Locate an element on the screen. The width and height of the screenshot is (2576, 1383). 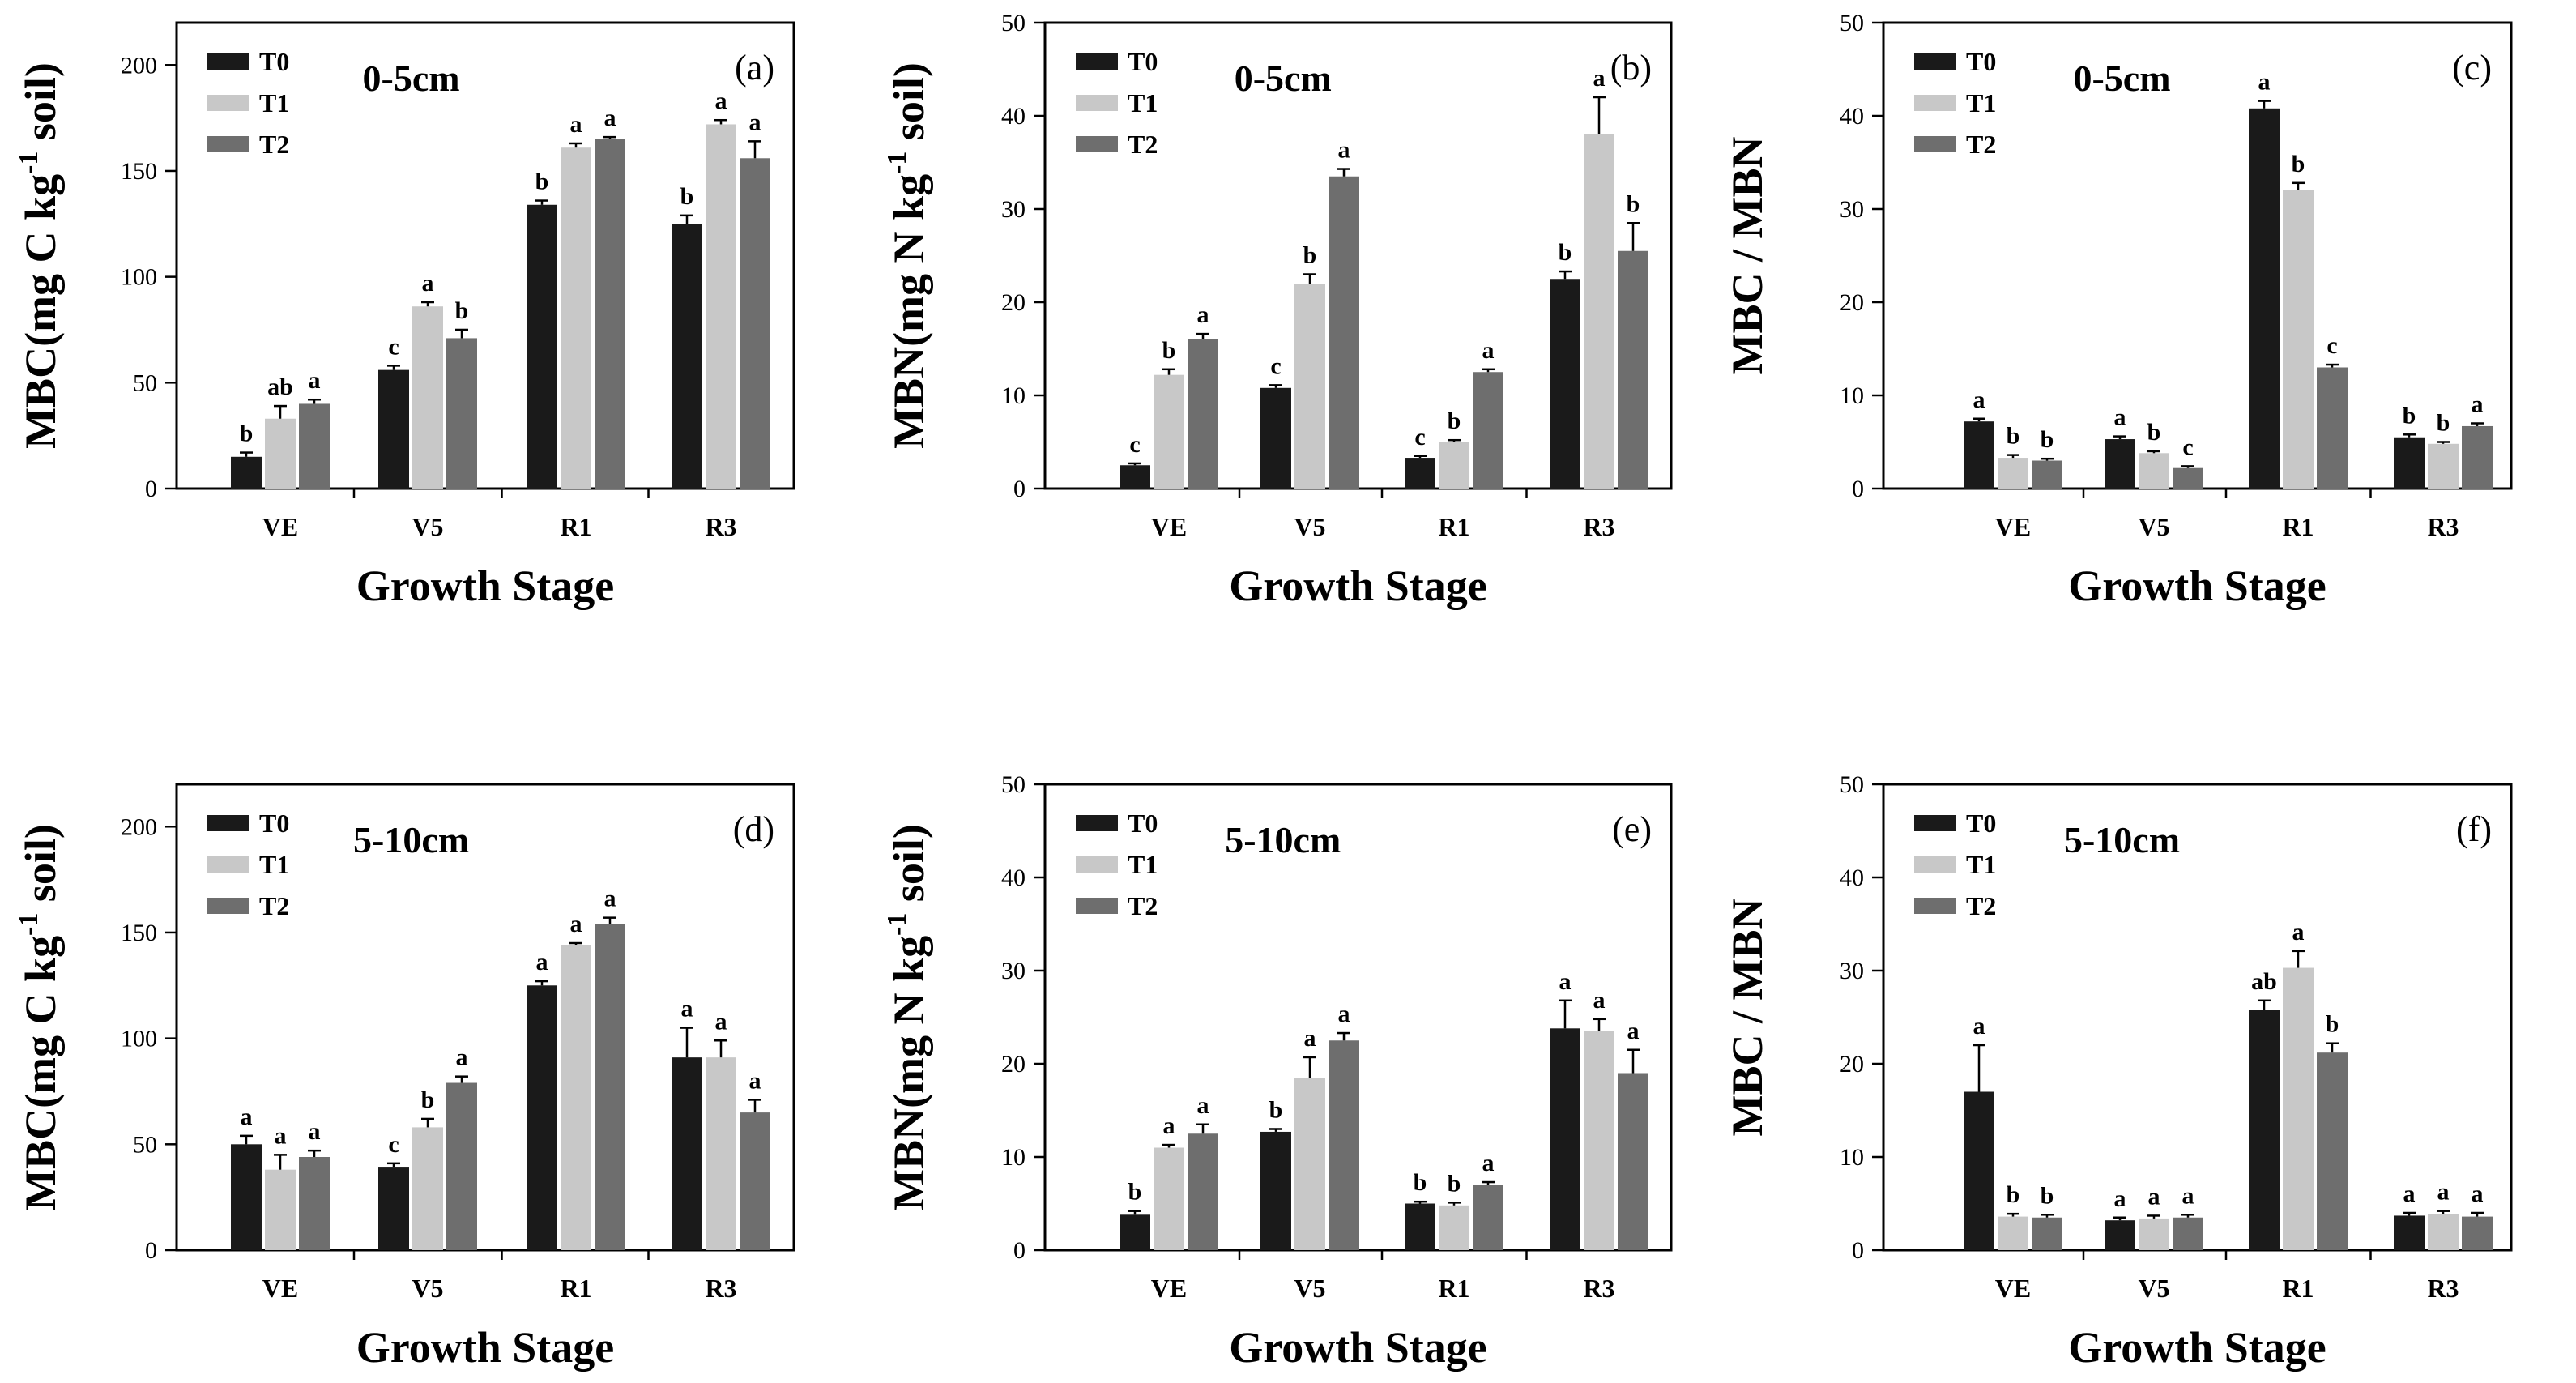
panel-tag: (b) is located at coordinates (1631, 68).